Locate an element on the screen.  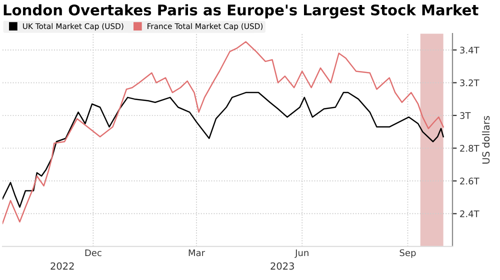
y-tick-label: 3T is located at coordinates (465, 116).